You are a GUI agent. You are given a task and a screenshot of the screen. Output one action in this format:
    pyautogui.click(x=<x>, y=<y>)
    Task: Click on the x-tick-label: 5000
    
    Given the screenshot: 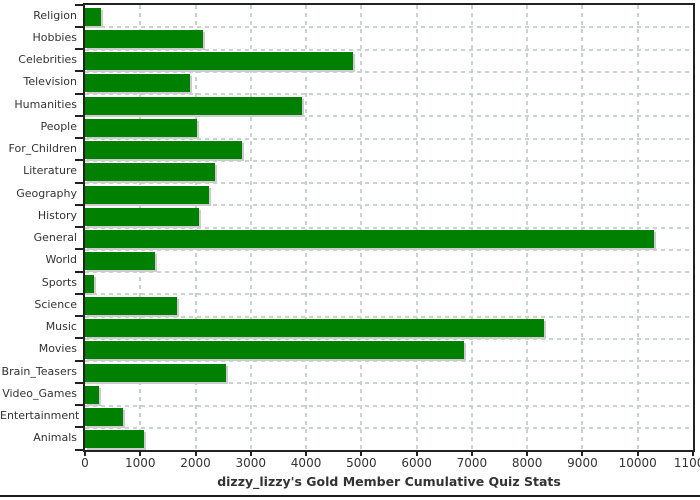 What is the action you would take?
    pyautogui.click(x=361, y=463)
    